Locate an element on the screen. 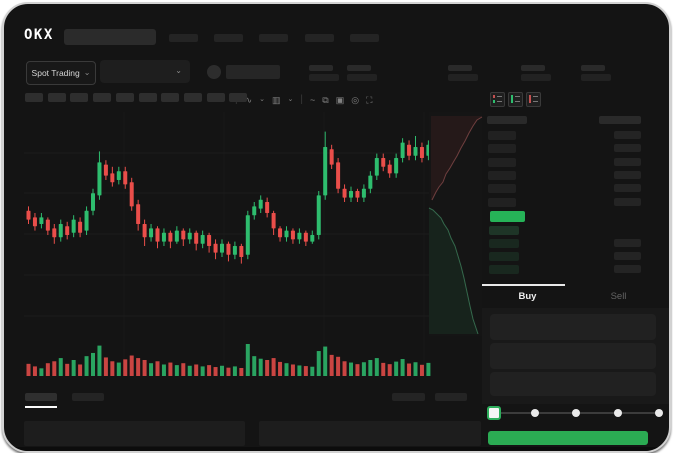  pair-selector: ⌄ is located at coordinates (145, 71).